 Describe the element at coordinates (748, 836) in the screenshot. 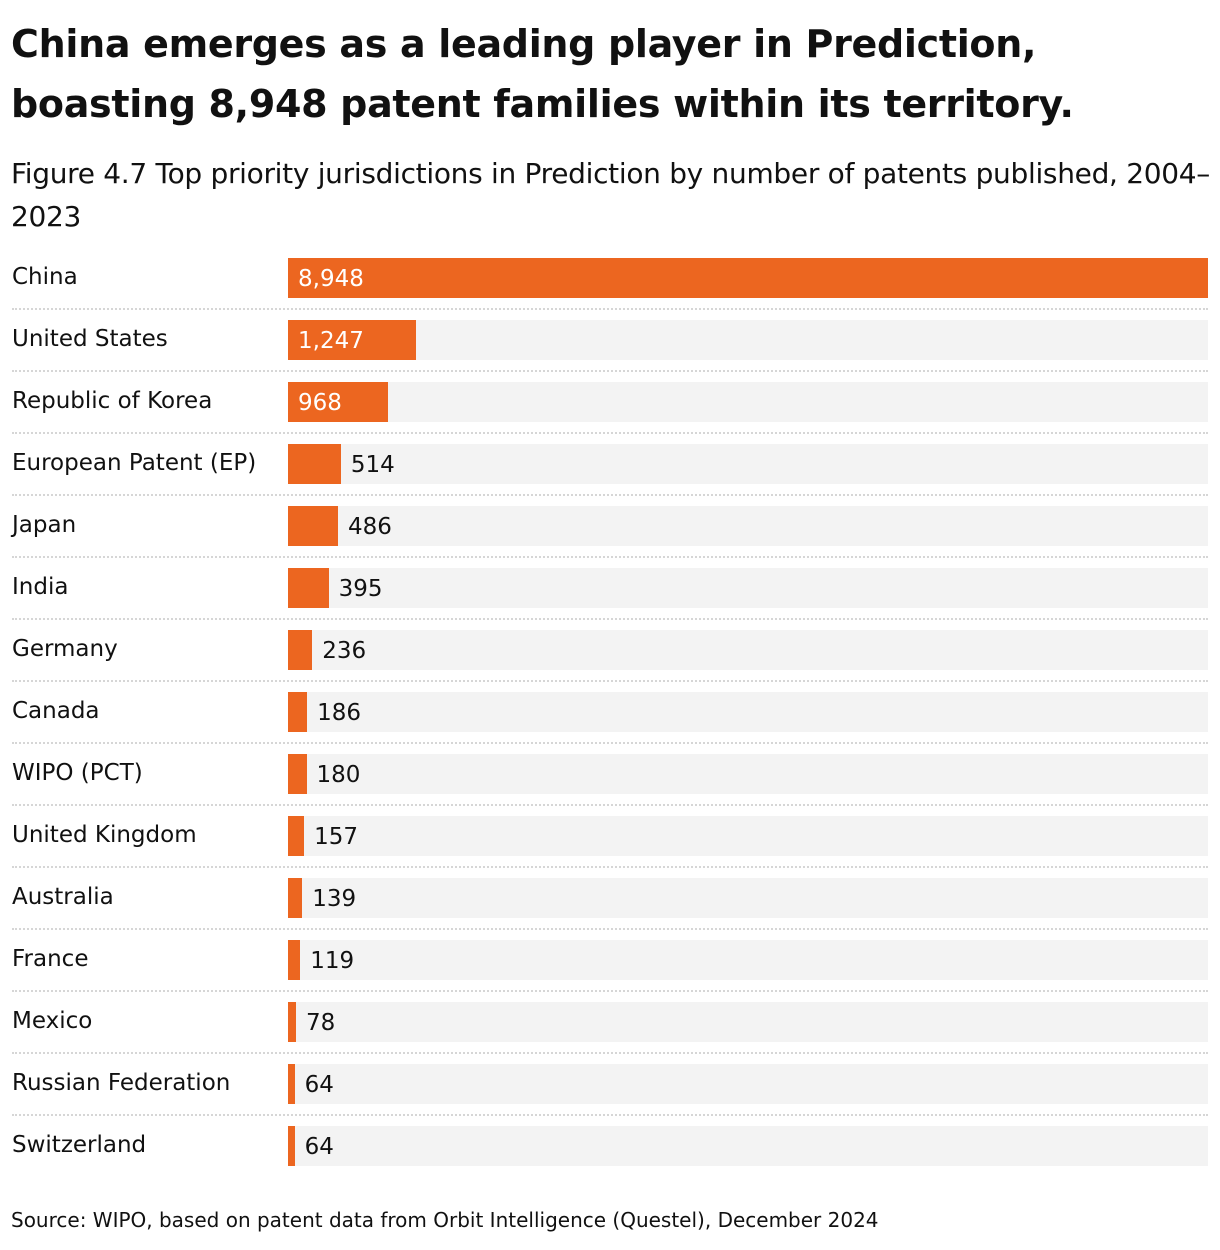

I see `bar-track: 157` at that location.